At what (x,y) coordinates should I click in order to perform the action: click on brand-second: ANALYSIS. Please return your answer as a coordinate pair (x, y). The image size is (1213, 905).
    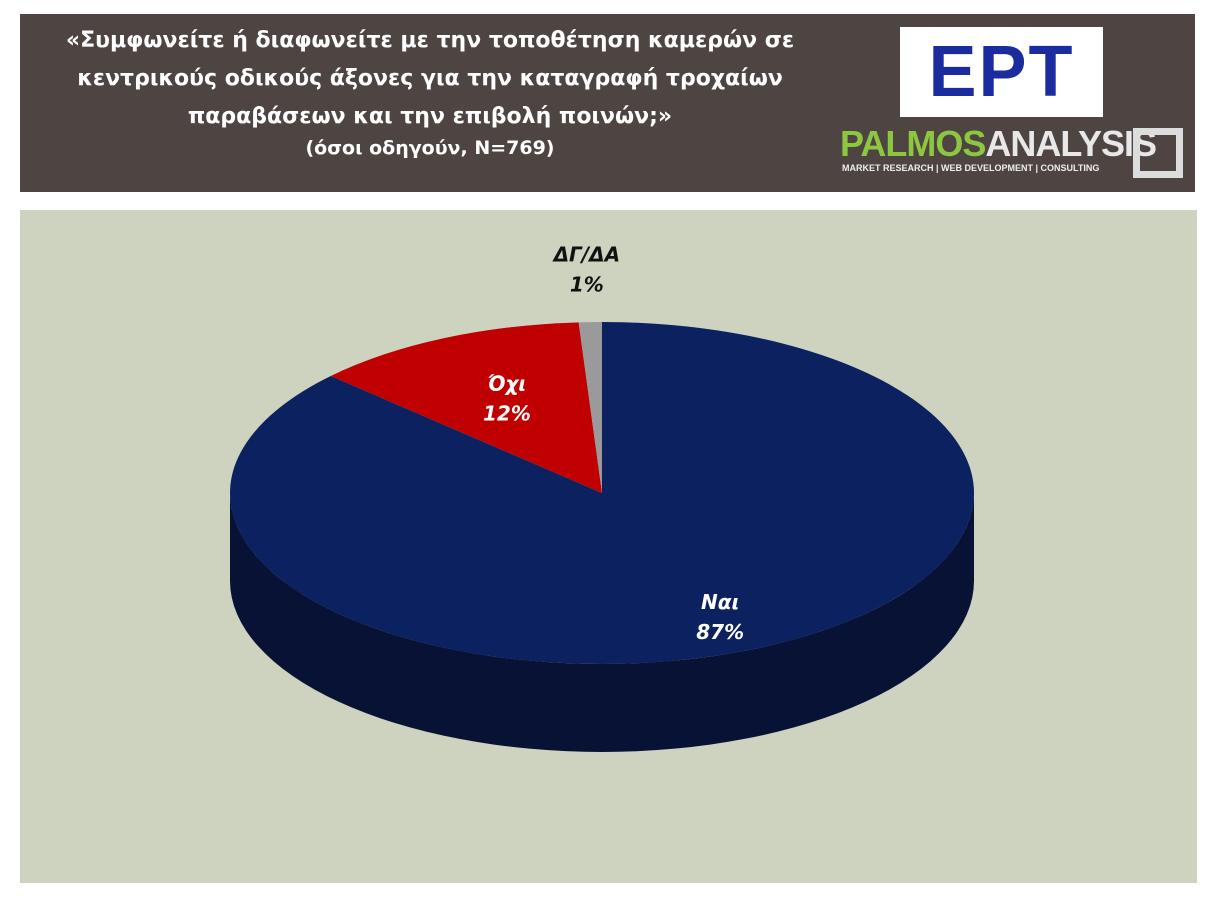
    Looking at the image, I should click on (1071, 143).